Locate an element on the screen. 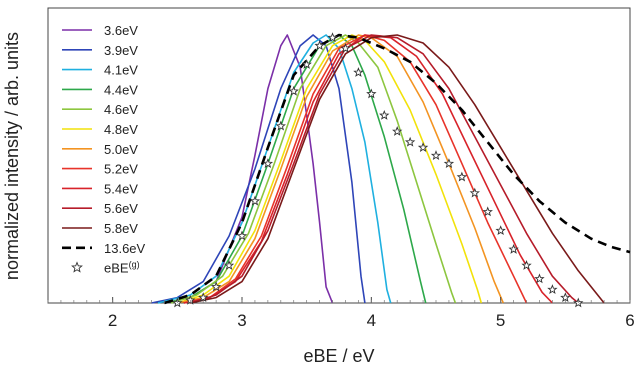 The image size is (636, 369). legend-label: 13.6eV is located at coordinates (125, 248).